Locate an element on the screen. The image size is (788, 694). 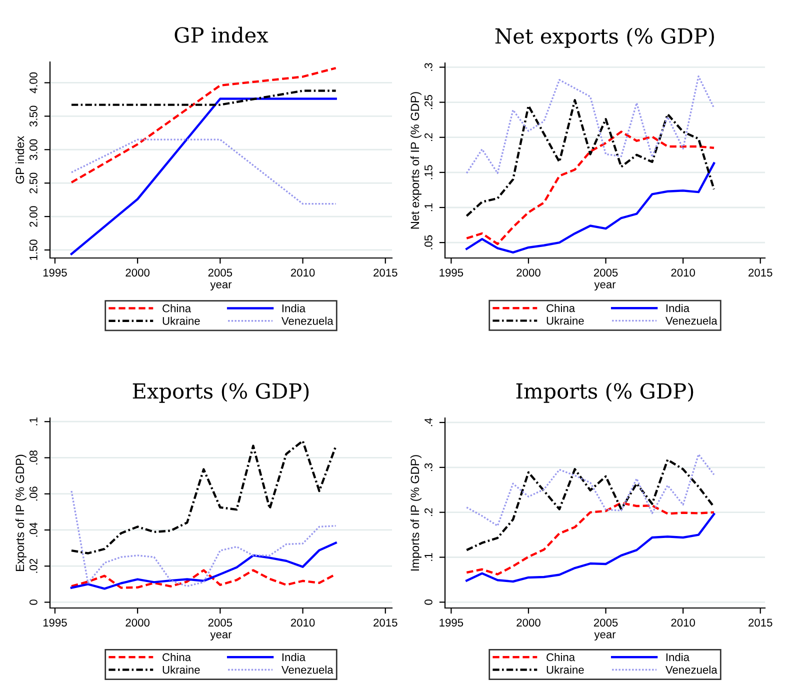
y-tick-label: 4.00 is located at coordinates (34, 83).